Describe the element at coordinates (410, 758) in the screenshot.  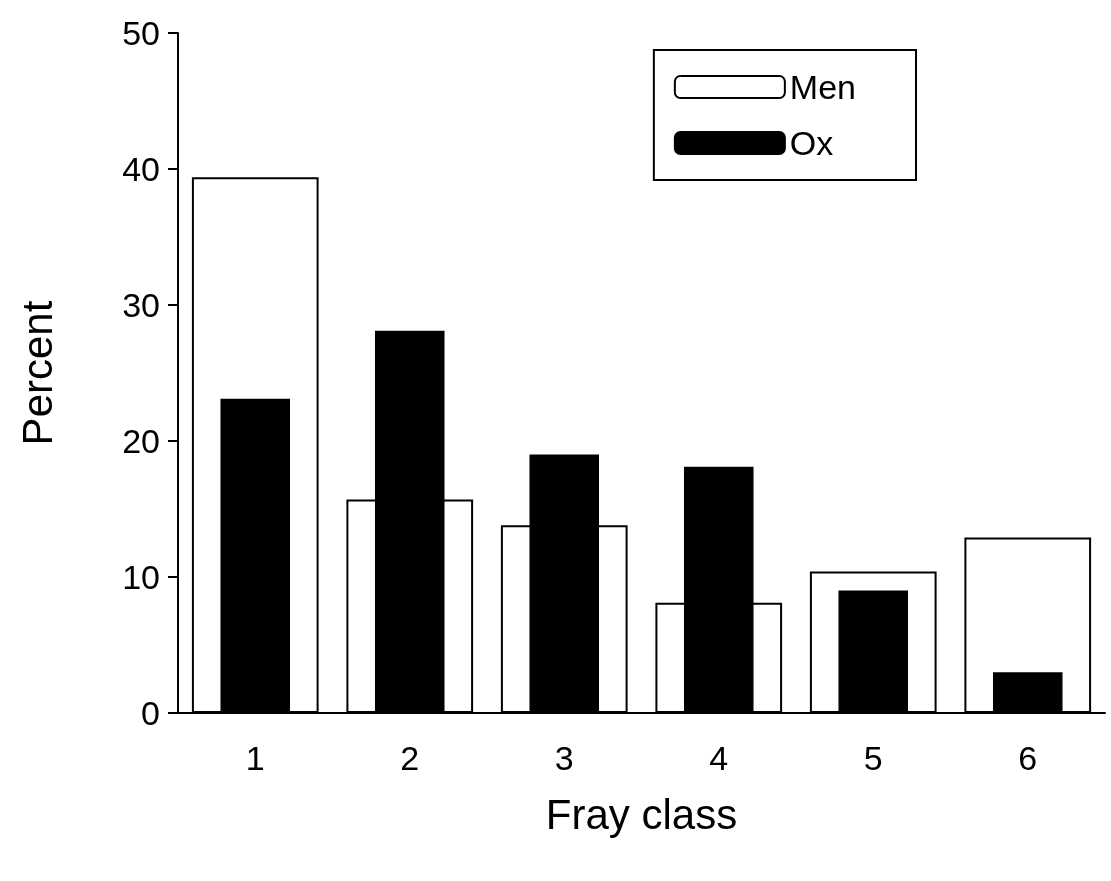
I see `x-tick-label: 2` at that location.